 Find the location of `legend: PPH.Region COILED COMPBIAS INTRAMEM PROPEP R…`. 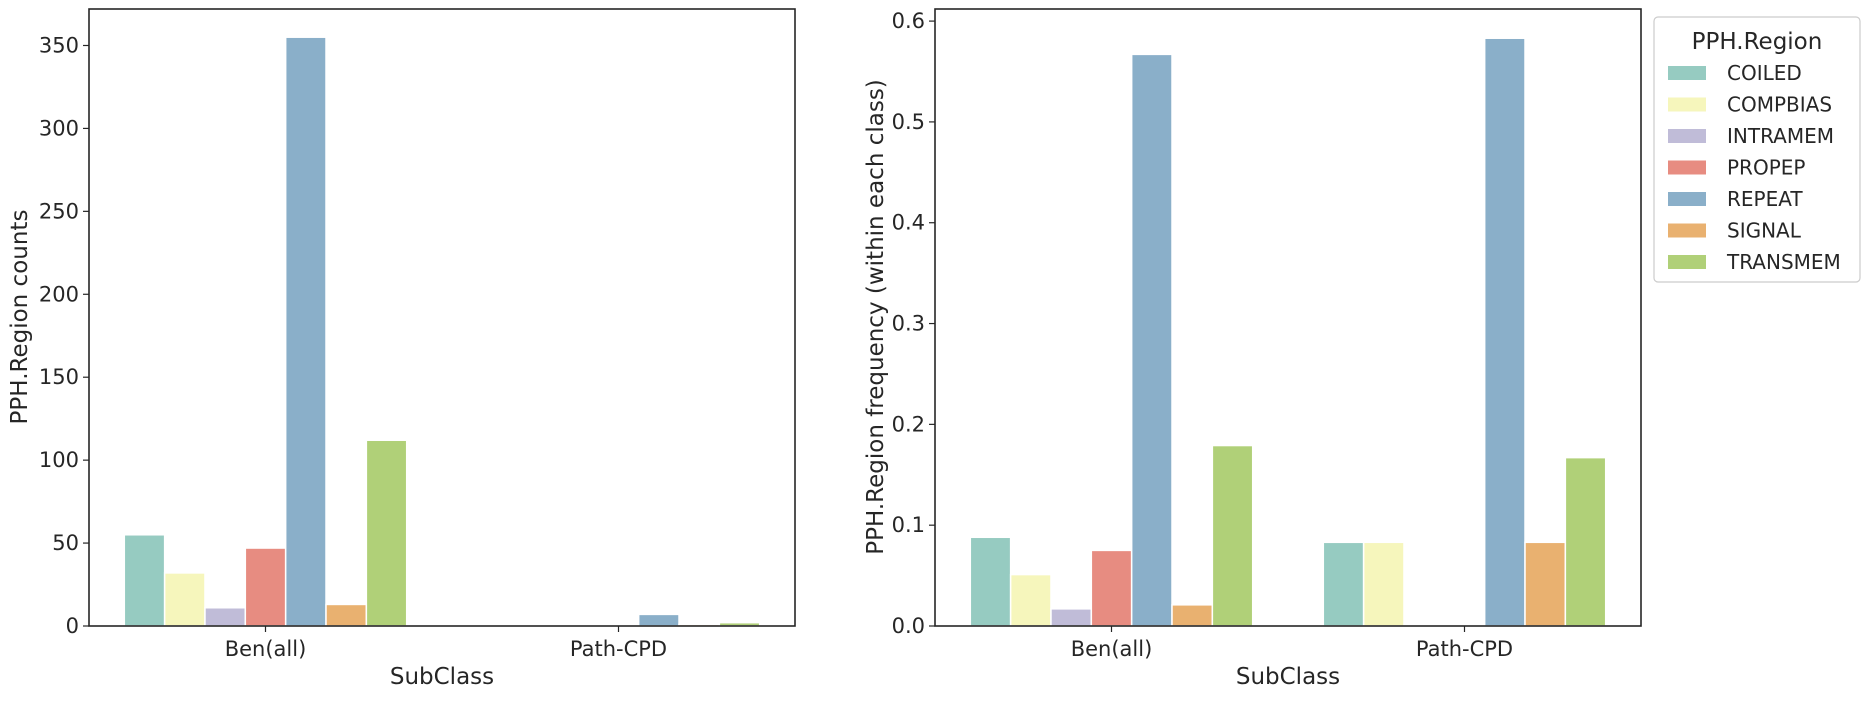

legend: PPH.Region COILED COMPBIAS INTRAMEM PROPEP R… is located at coordinates (1757, 149).